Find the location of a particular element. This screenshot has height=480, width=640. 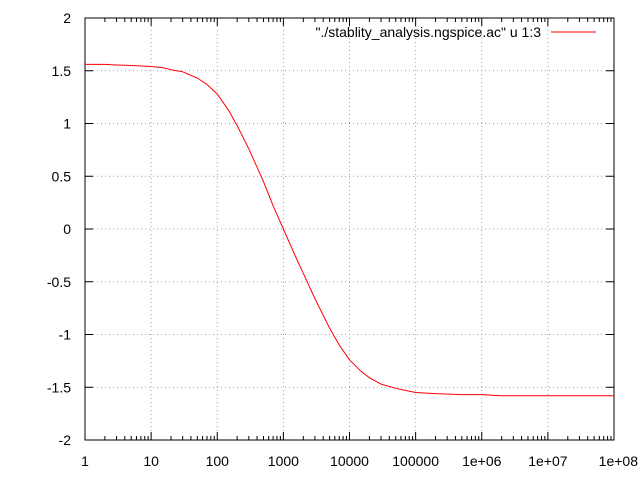

y-tick-label: 0 is located at coordinates (67, 229).